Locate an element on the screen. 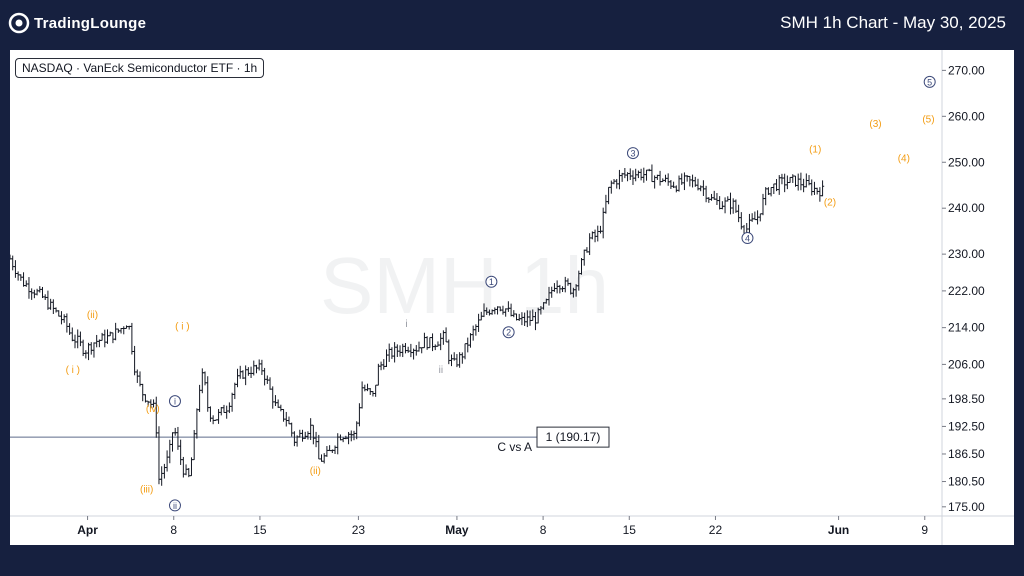  x-tick-label-1: 8 is located at coordinates (173, 530).